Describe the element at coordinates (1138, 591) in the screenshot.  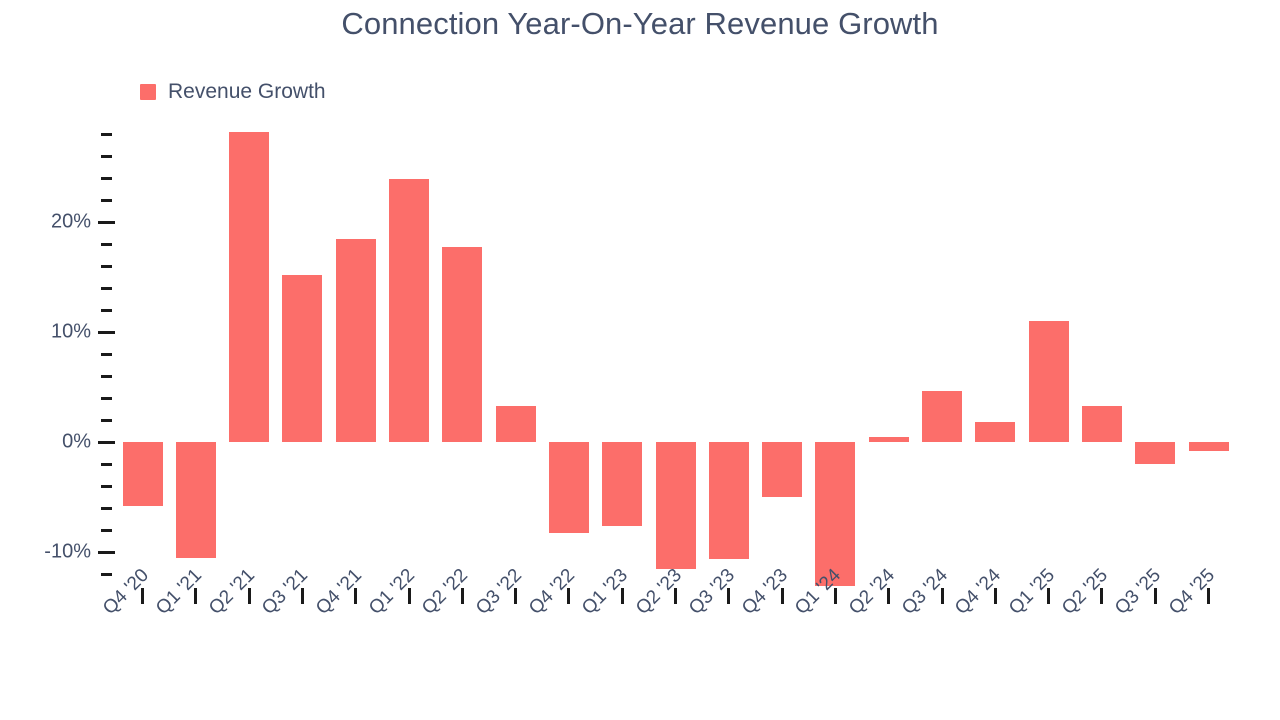
I see `x-axis-label: Q3 '25` at that location.